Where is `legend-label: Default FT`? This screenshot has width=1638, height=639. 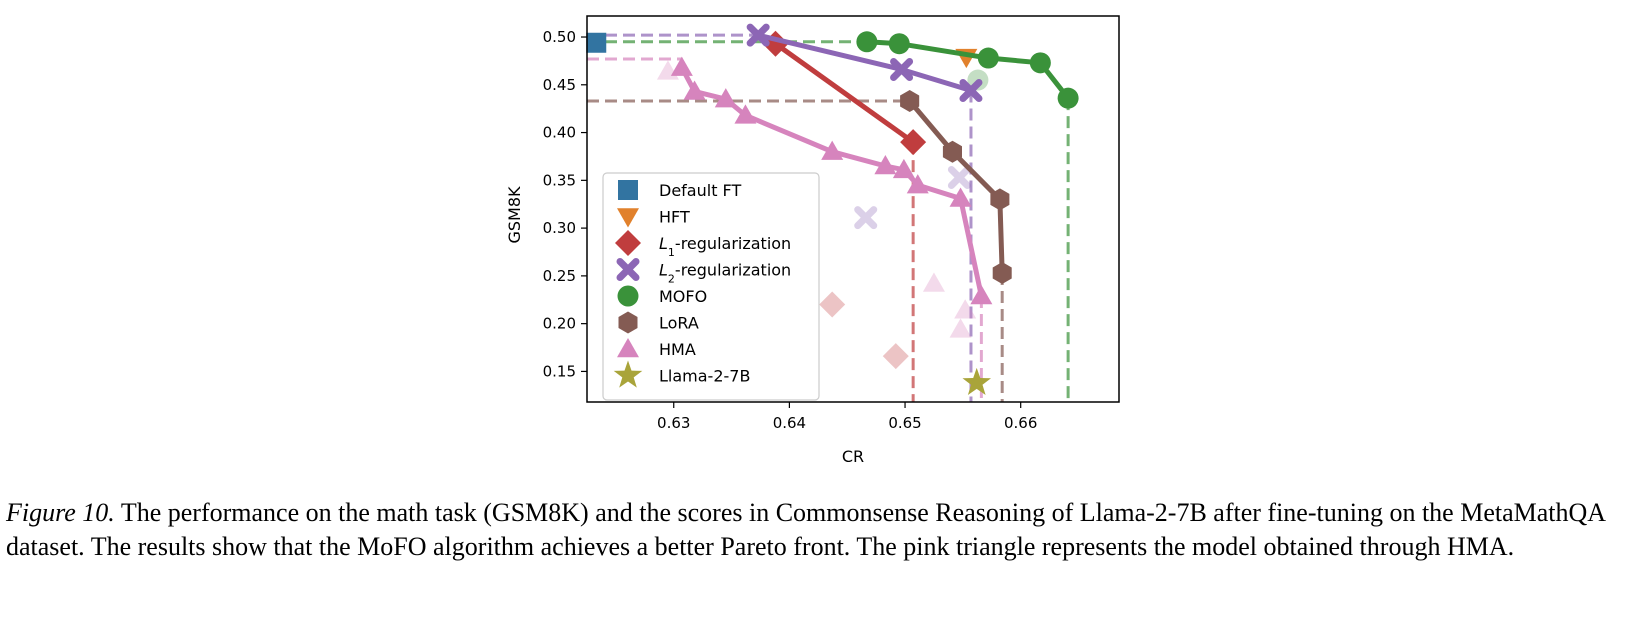
legend-label: Default FT is located at coordinates (700, 190).